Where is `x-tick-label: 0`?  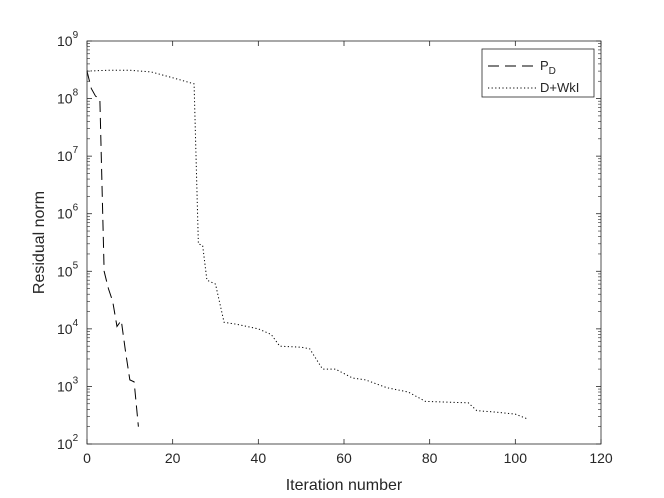 x-tick-label: 0 is located at coordinates (87, 458).